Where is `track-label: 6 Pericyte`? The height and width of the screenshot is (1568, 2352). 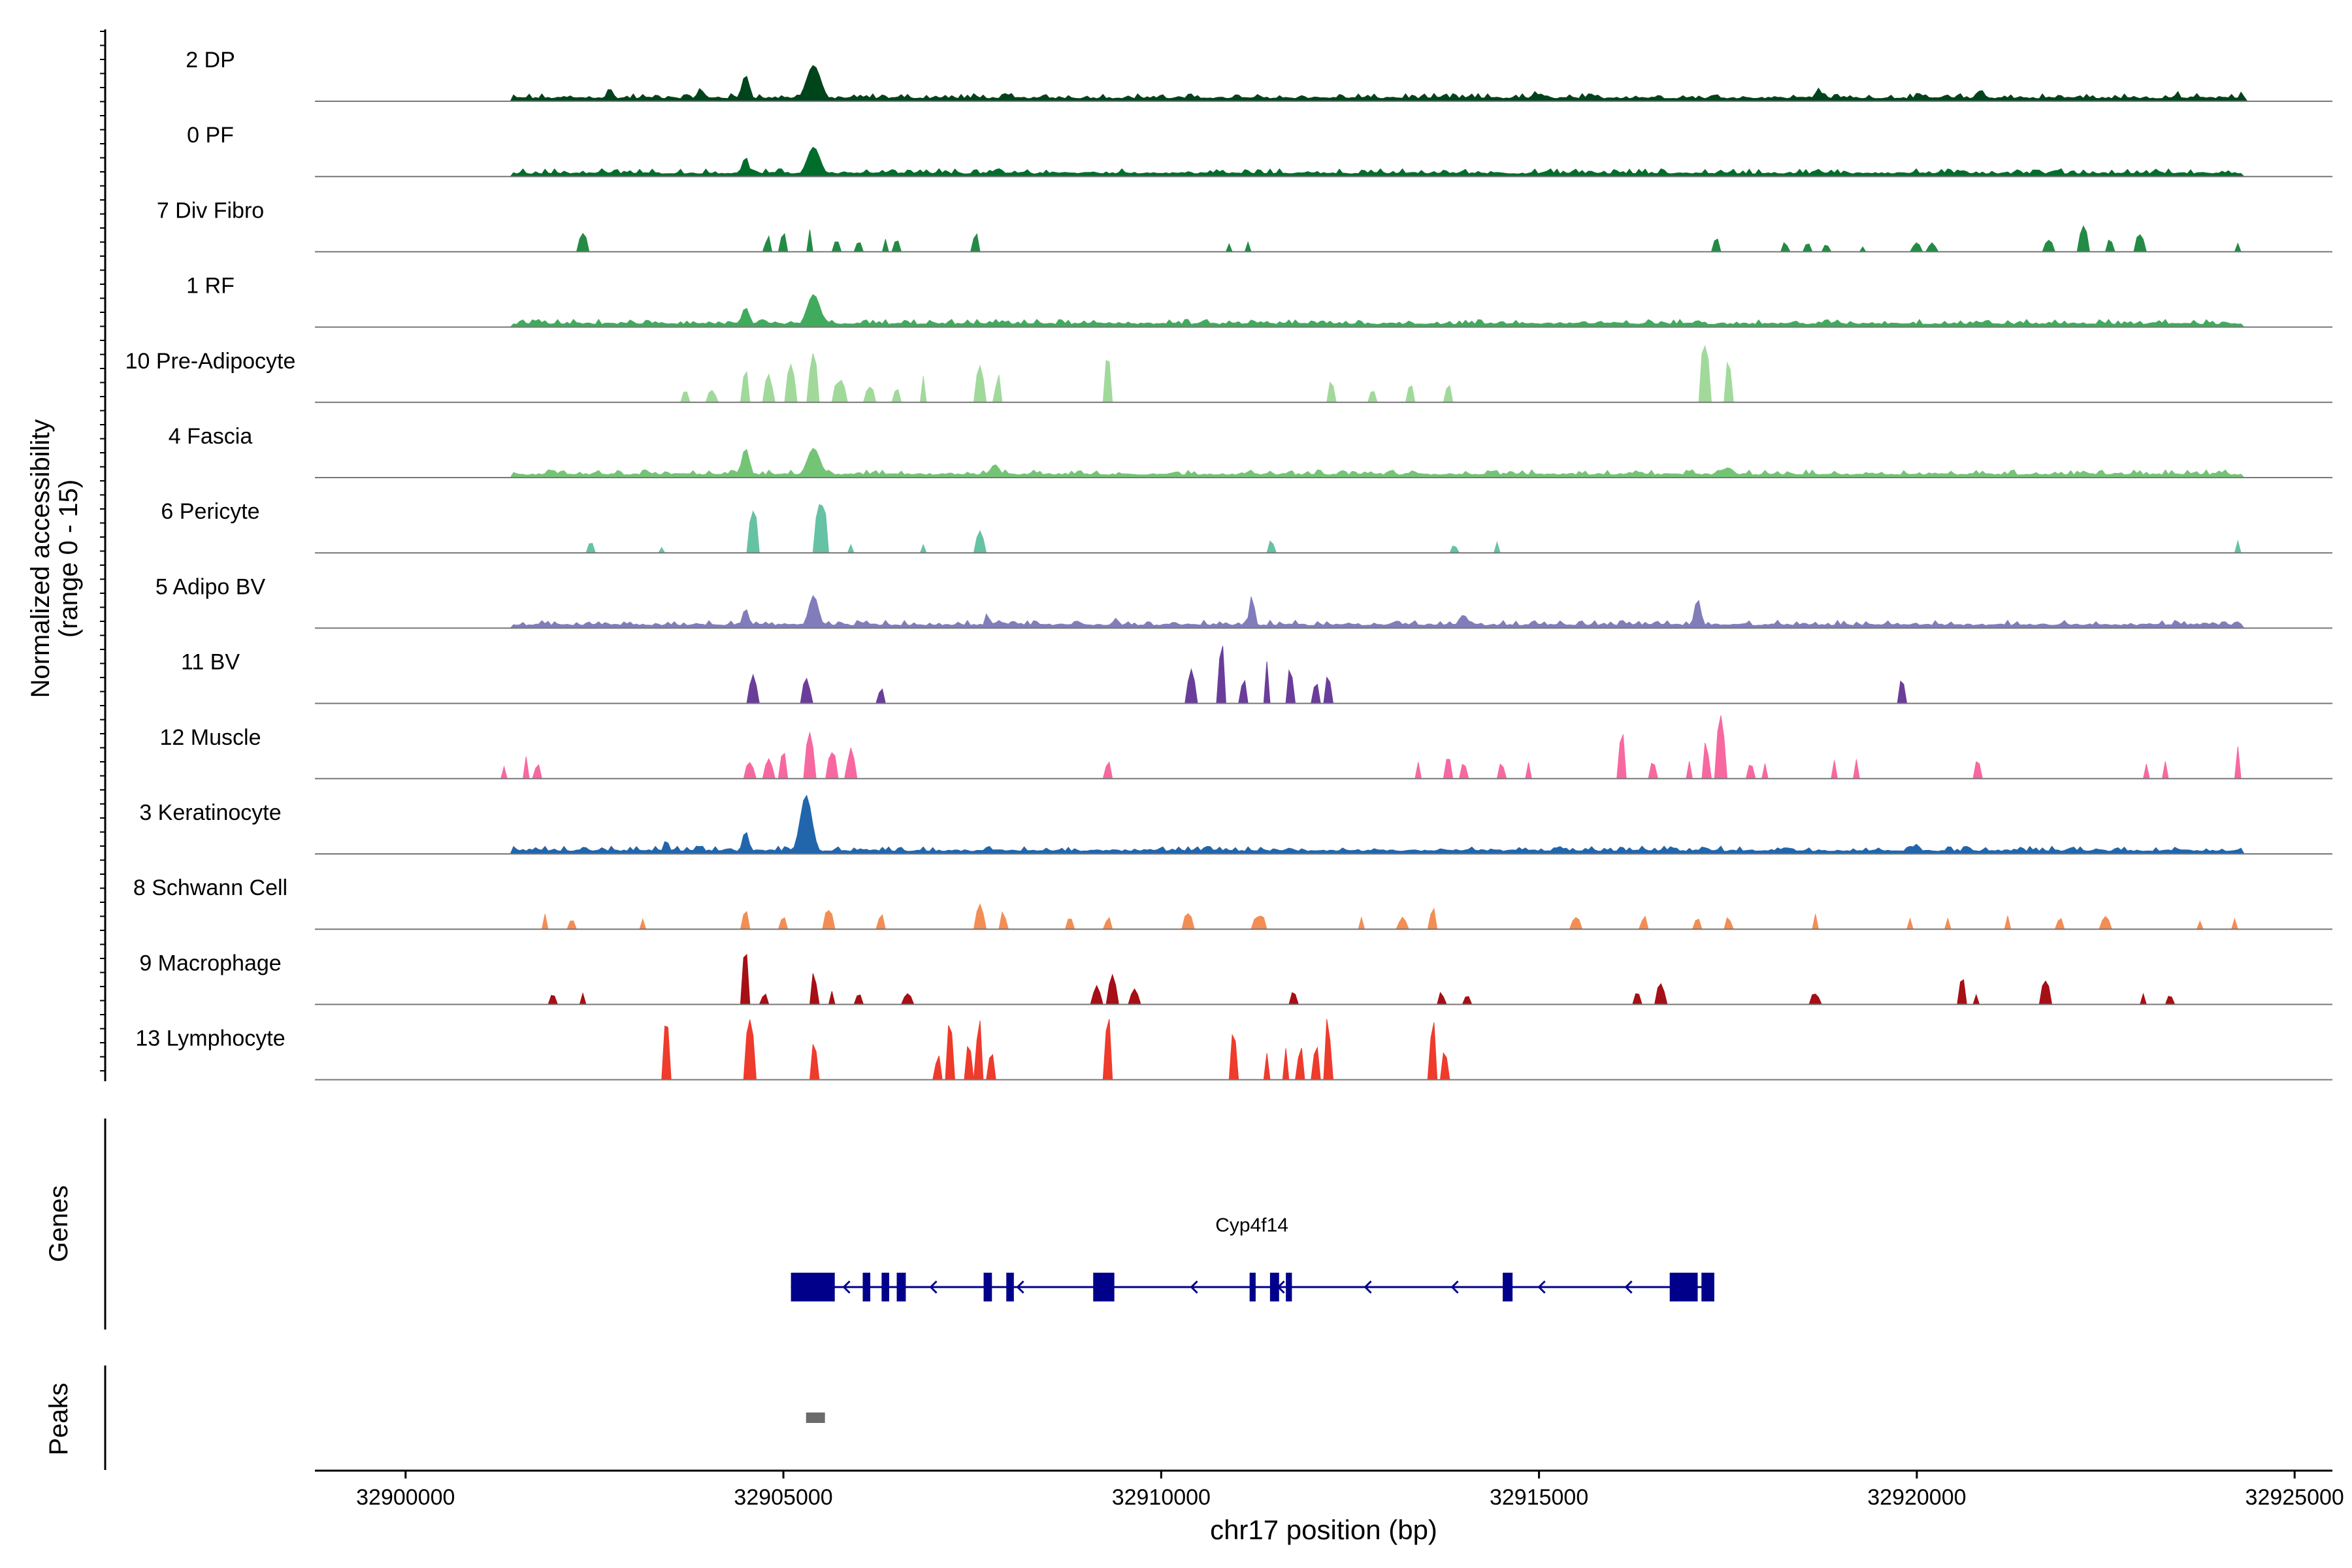 track-label: 6 Pericyte is located at coordinates (210, 511).